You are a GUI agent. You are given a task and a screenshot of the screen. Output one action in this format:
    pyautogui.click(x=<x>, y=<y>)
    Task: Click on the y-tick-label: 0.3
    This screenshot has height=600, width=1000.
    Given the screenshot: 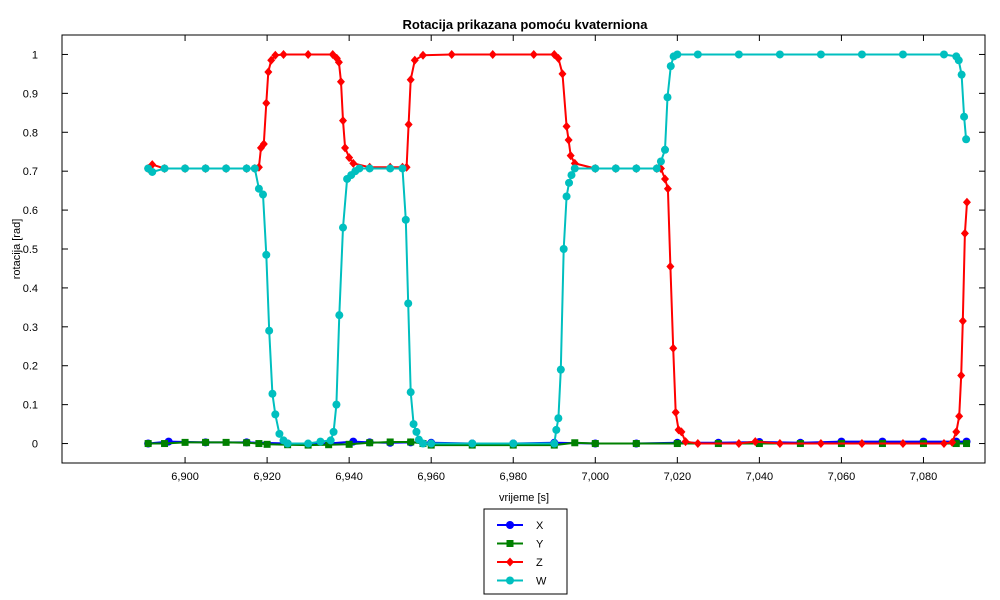 What is the action you would take?
    pyautogui.click(x=30, y=328)
    